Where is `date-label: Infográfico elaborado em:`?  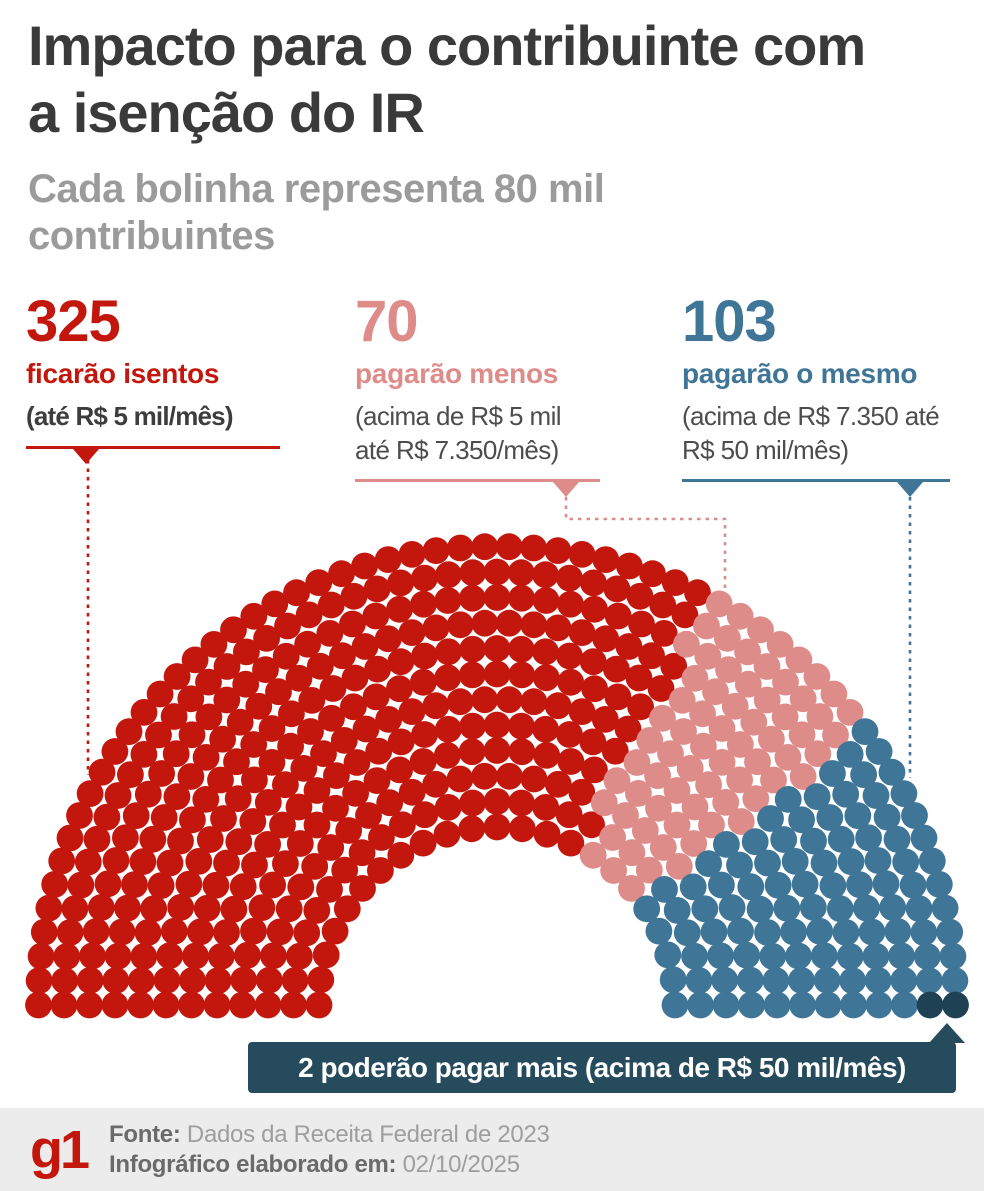
date-label: Infográfico elaborado em: is located at coordinates (253, 1164).